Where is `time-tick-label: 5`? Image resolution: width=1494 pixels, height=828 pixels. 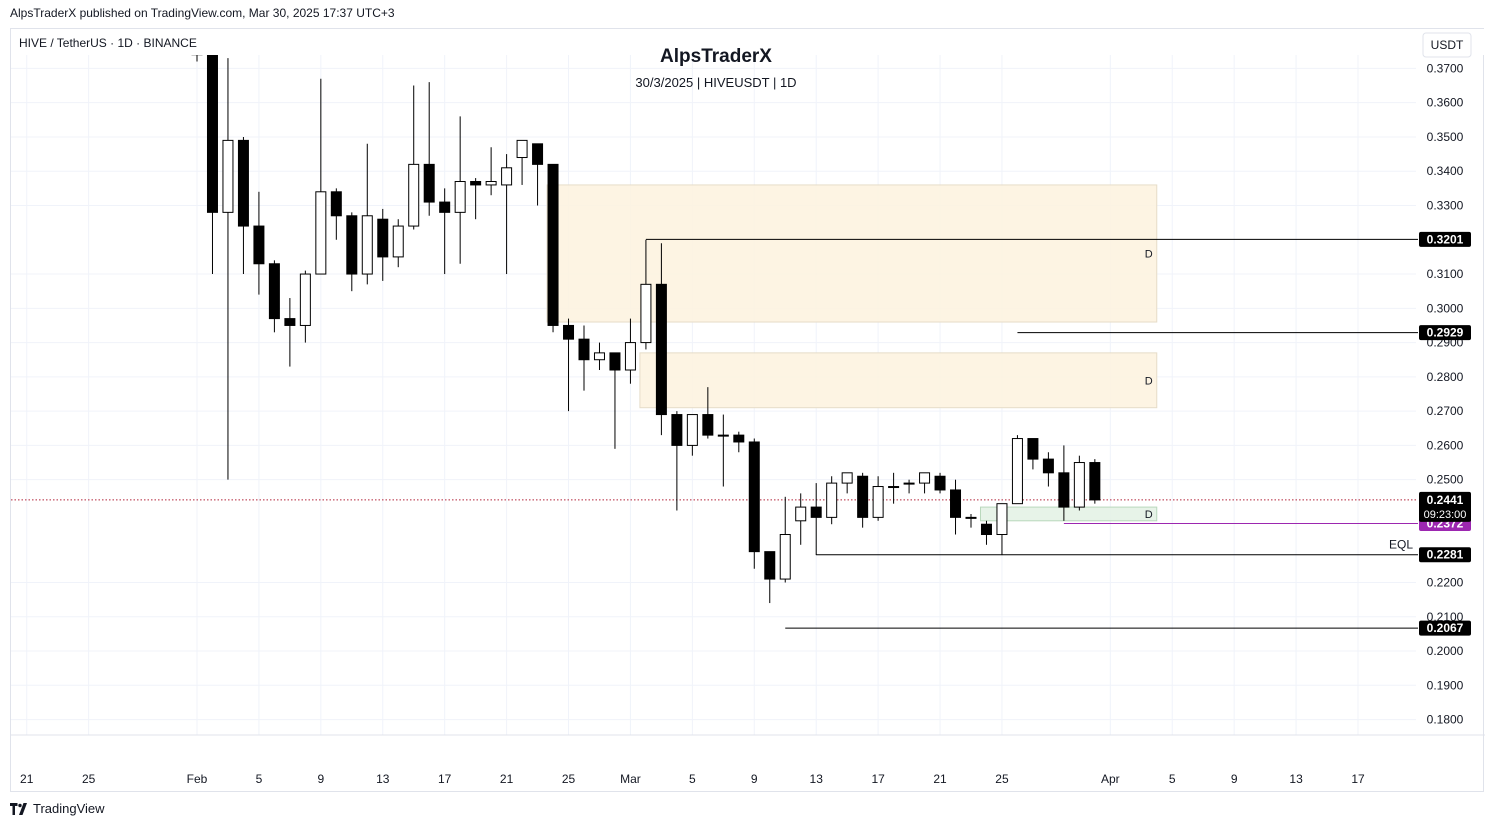
time-tick-label: 5 is located at coordinates (1172, 779).